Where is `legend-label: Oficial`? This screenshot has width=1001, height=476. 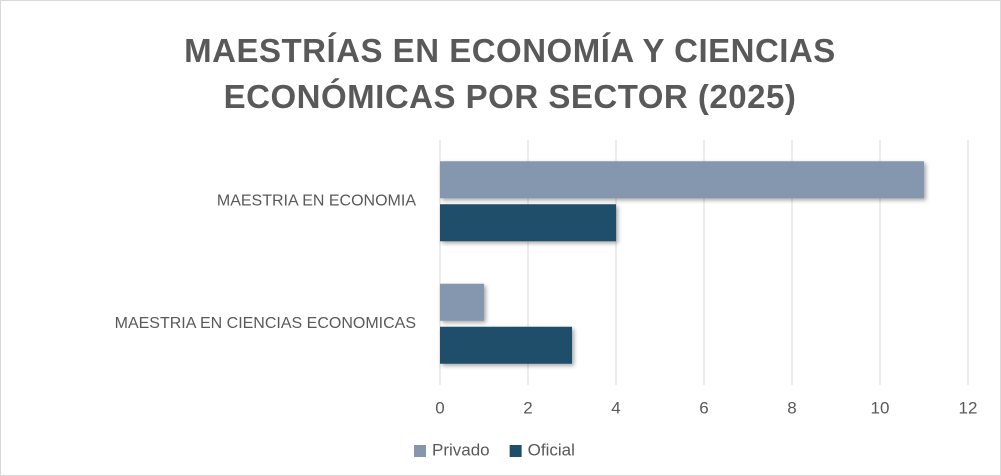 legend-label: Oficial is located at coordinates (551, 449).